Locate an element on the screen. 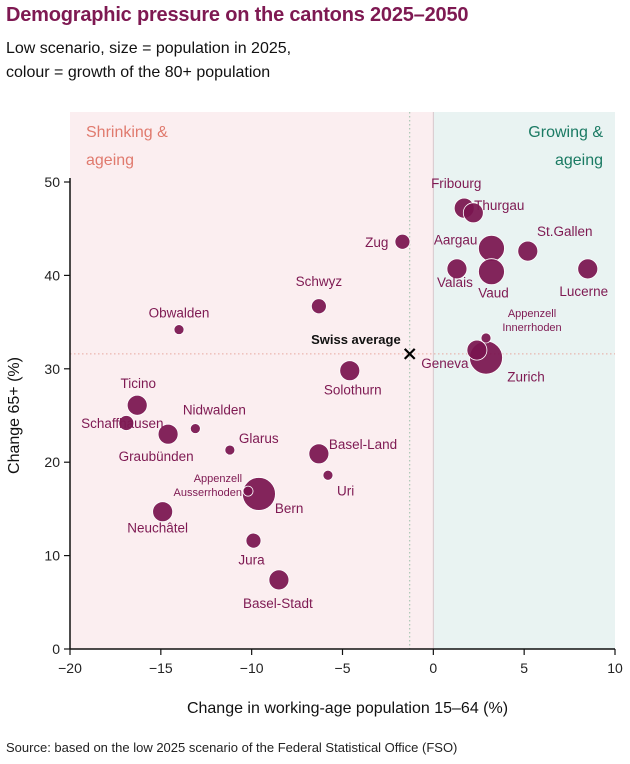 The height and width of the screenshot is (764, 630). bubble-label: Valais is located at coordinates (455, 282).